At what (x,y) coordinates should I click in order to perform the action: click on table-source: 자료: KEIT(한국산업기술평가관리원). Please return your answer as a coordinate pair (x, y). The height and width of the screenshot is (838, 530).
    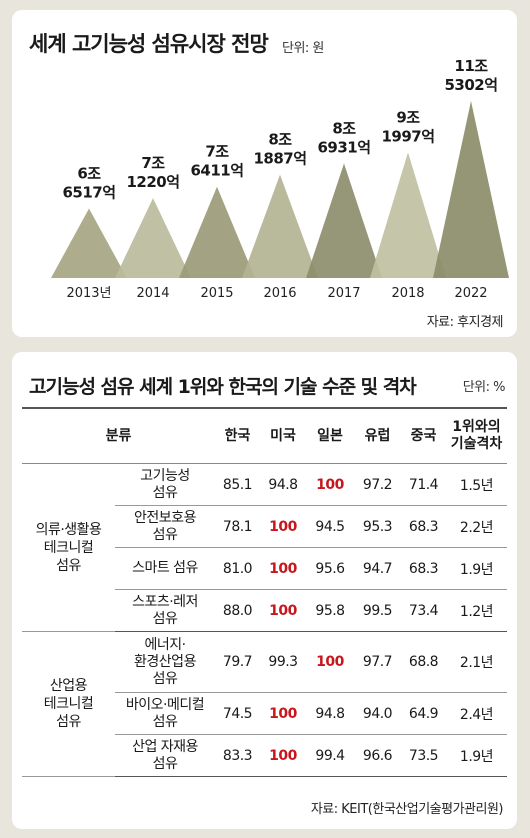
    Looking at the image, I should click on (407, 809).